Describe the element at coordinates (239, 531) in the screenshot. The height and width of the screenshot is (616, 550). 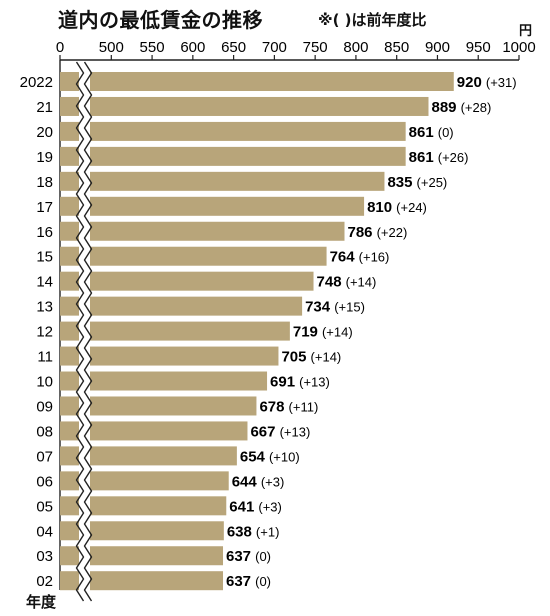
I see `value-label: 638` at that location.